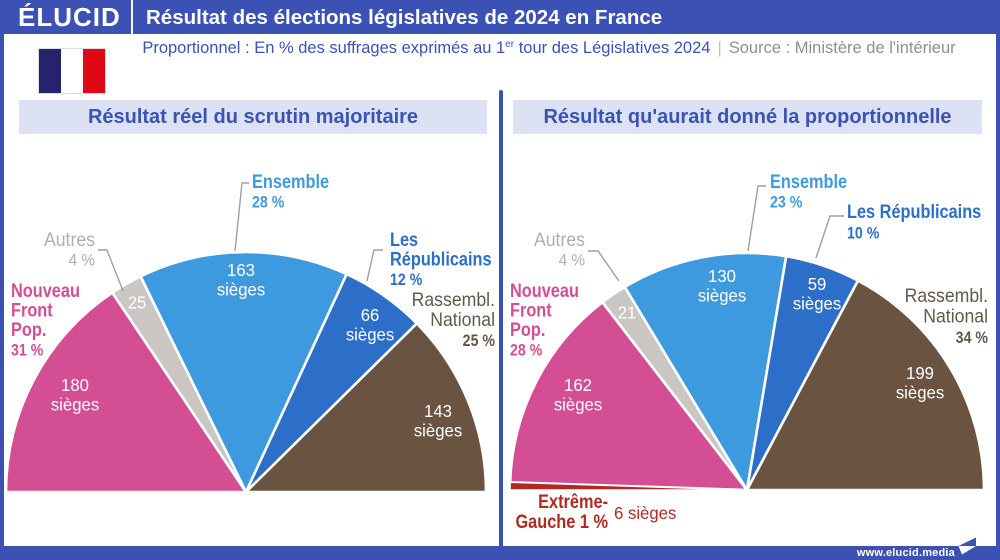 The width and height of the screenshot is (1000, 560). Describe the element at coordinates (561, 521) in the screenshot. I see `label-extre-me-gauche: Gauche 1 %` at that location.